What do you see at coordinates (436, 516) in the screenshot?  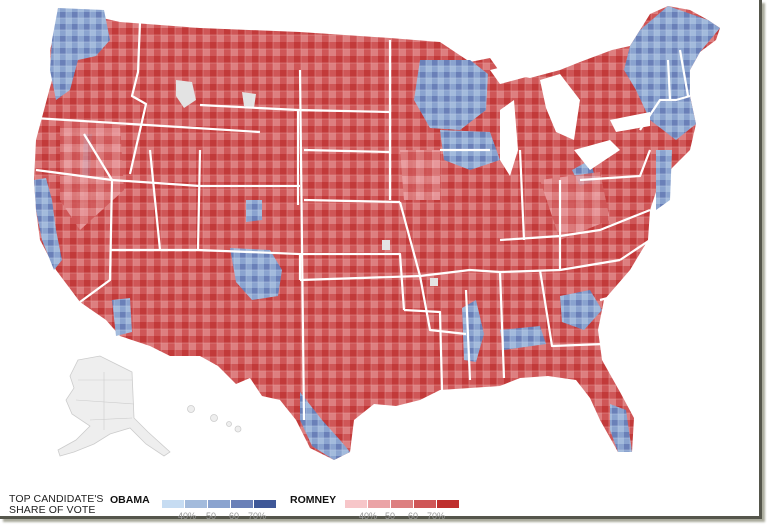 I see `romney-tick-70: 70%` at bounding box center [436, 516].